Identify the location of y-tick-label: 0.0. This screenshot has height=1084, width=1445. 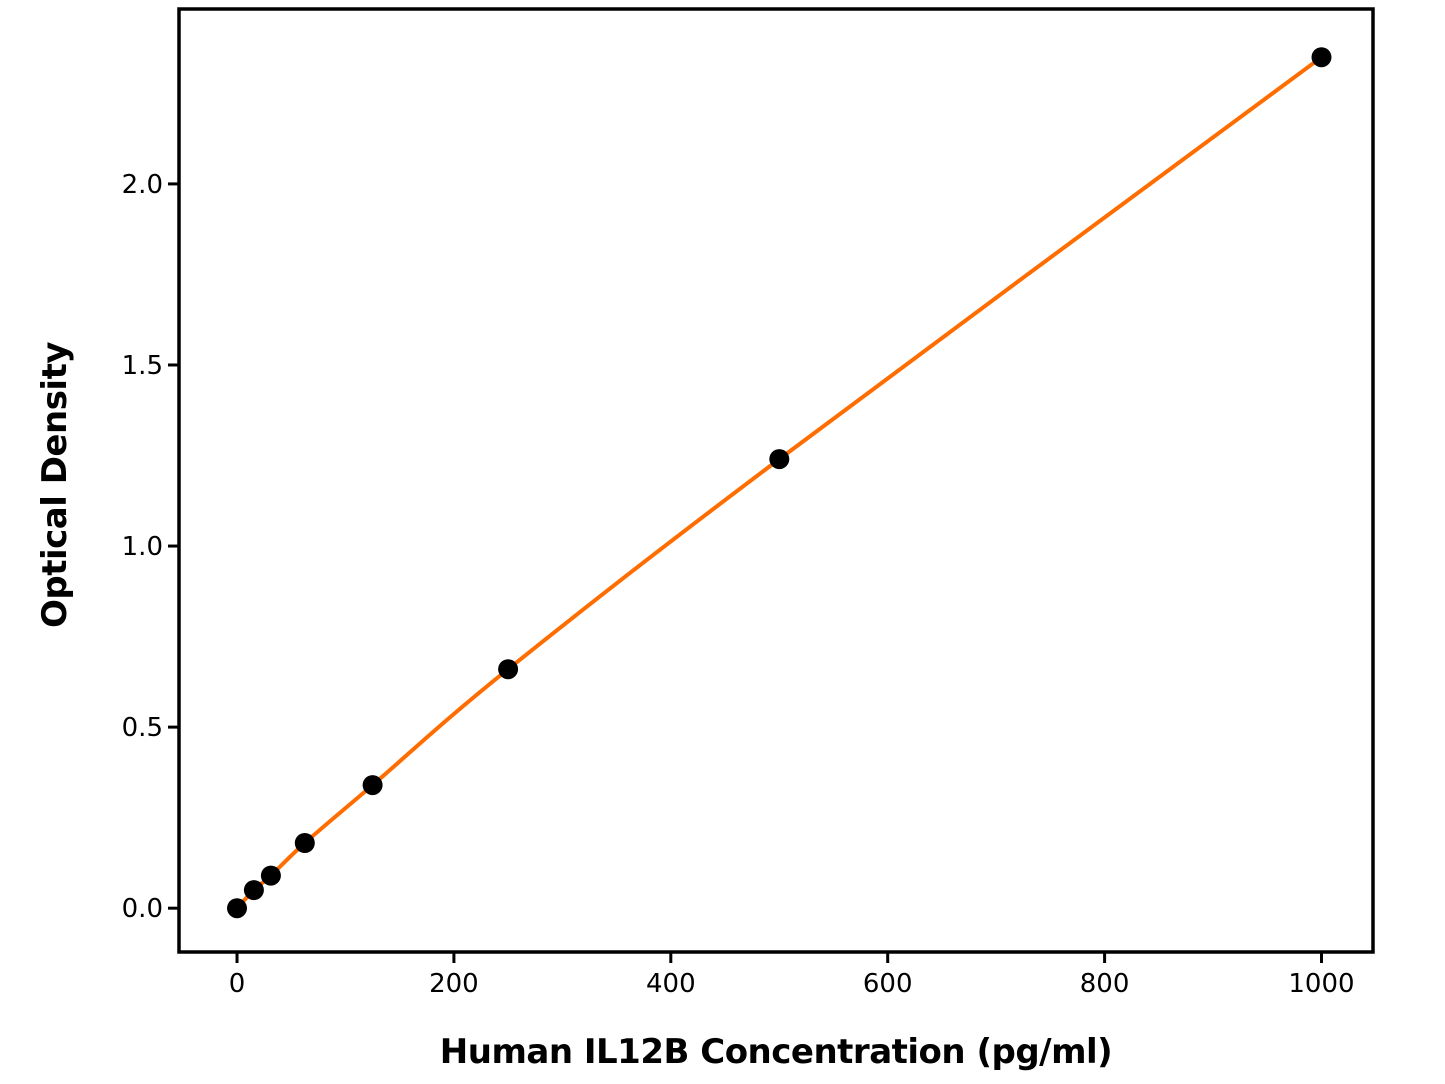
(142, 909).